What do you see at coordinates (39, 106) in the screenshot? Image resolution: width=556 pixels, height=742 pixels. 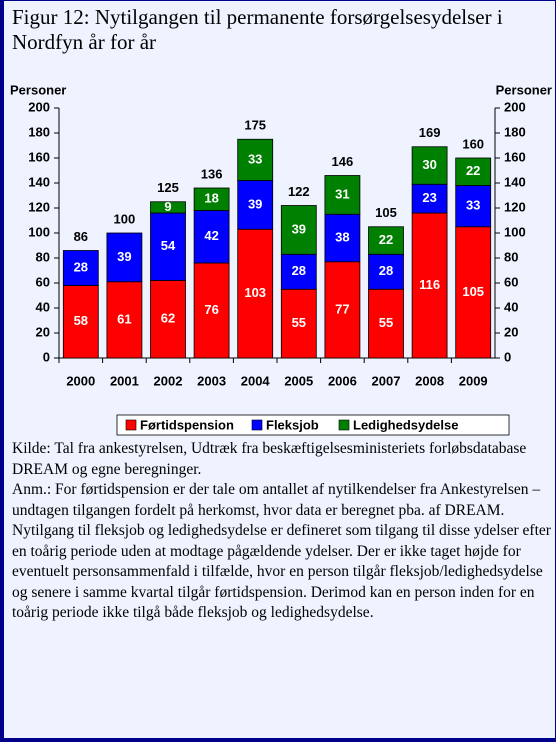 I see `y-tick-label: 200` at bounding box center [39, 106].